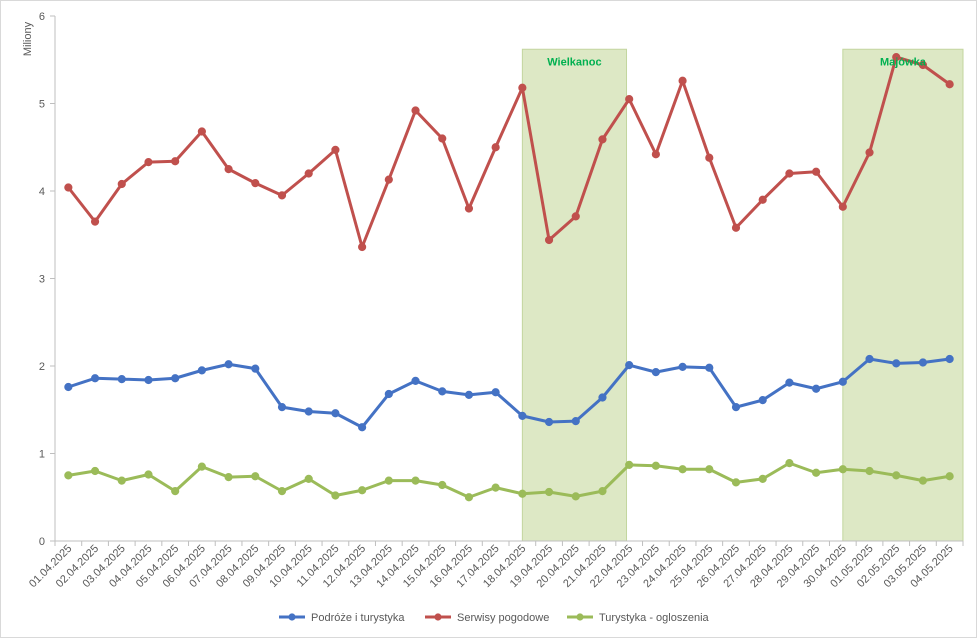 Image resolution: width=977 pixels, height=642 pixels. What do you see at coordinates (42, 105) in the screenshot?
I see `y-tick-label: 5` at bounding box center [42, 105].